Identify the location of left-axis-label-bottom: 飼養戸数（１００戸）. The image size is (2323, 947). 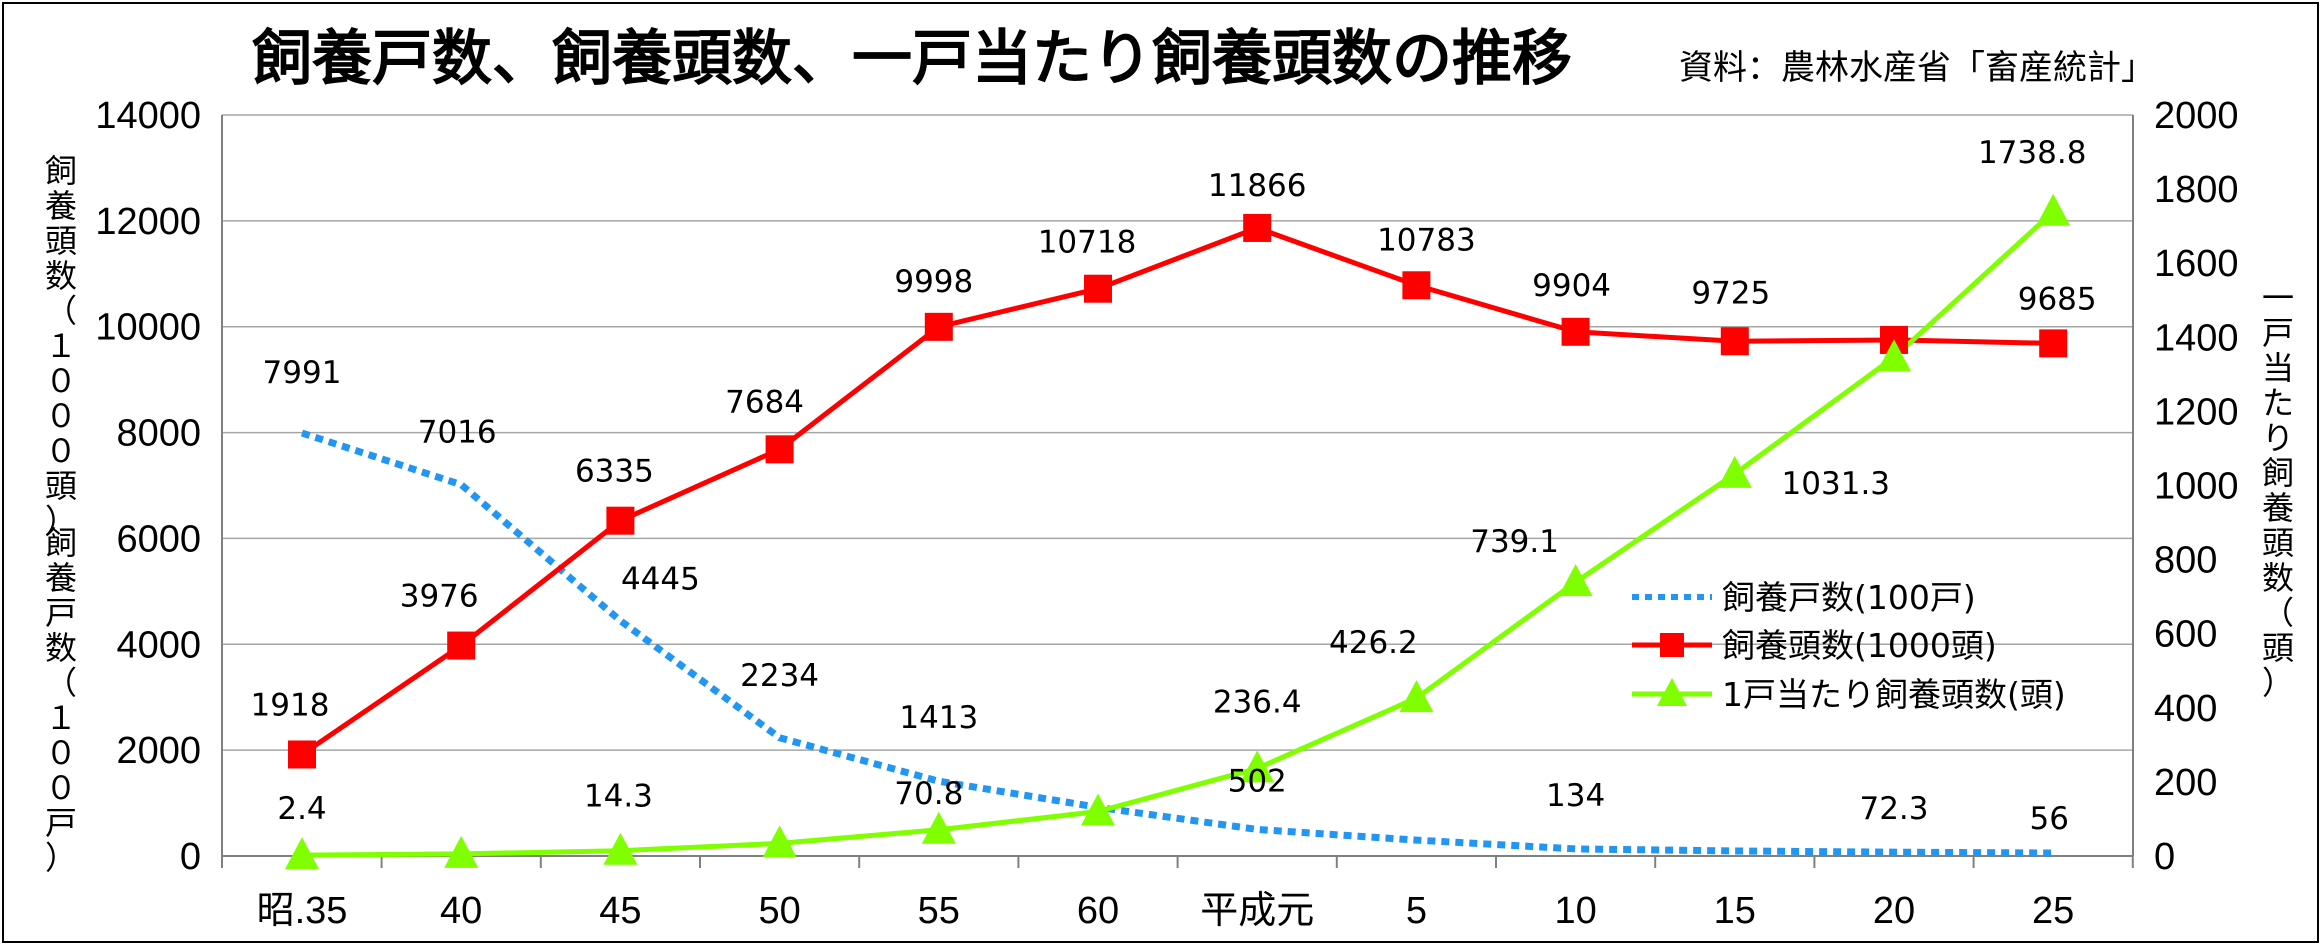
(61, 700).